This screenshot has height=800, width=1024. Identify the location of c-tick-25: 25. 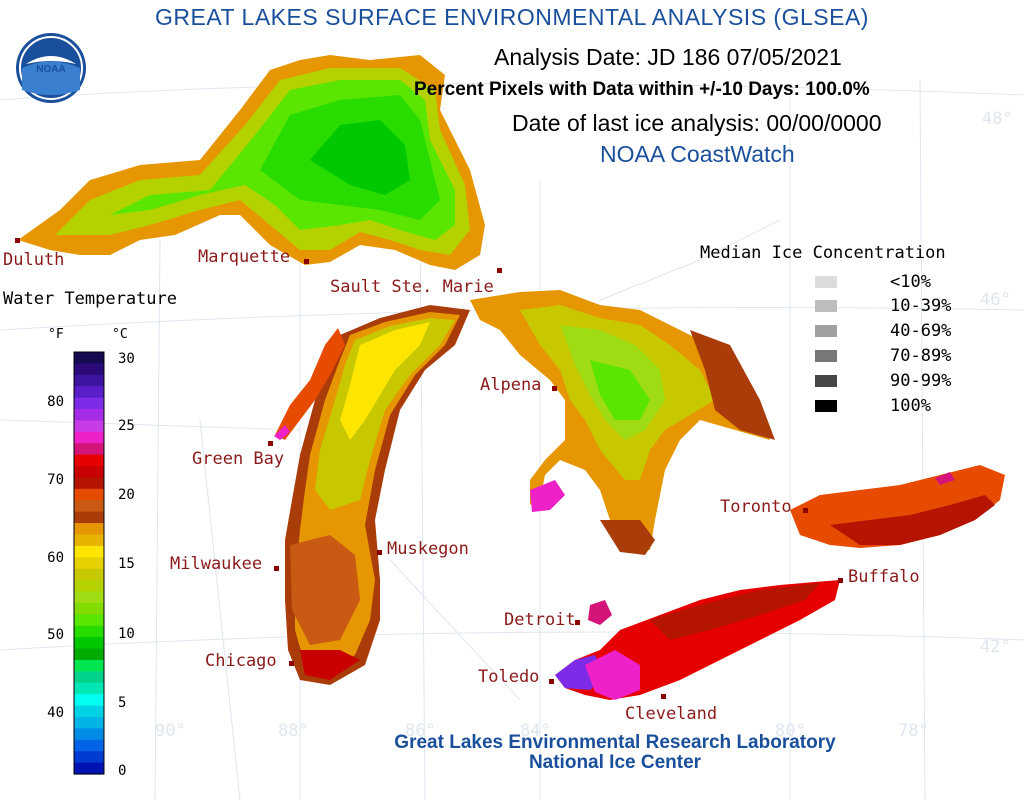
(126, 426).